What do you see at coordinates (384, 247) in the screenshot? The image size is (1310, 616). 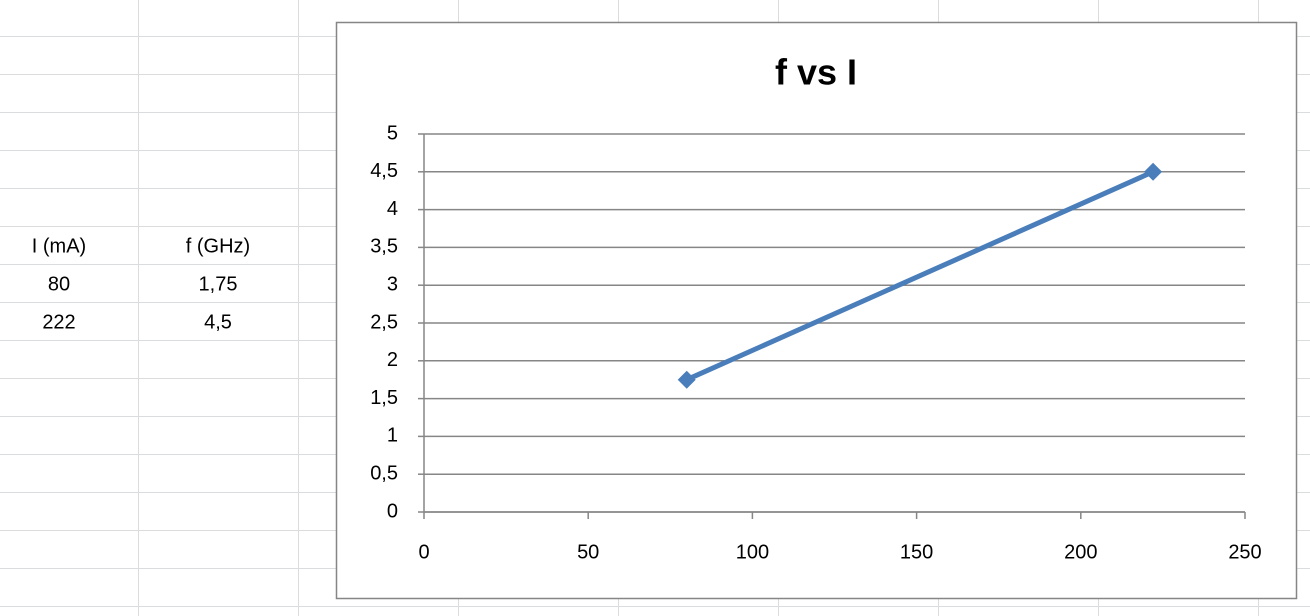 I see `y-tick-label: 3,5` at bounding box center [384, 247].